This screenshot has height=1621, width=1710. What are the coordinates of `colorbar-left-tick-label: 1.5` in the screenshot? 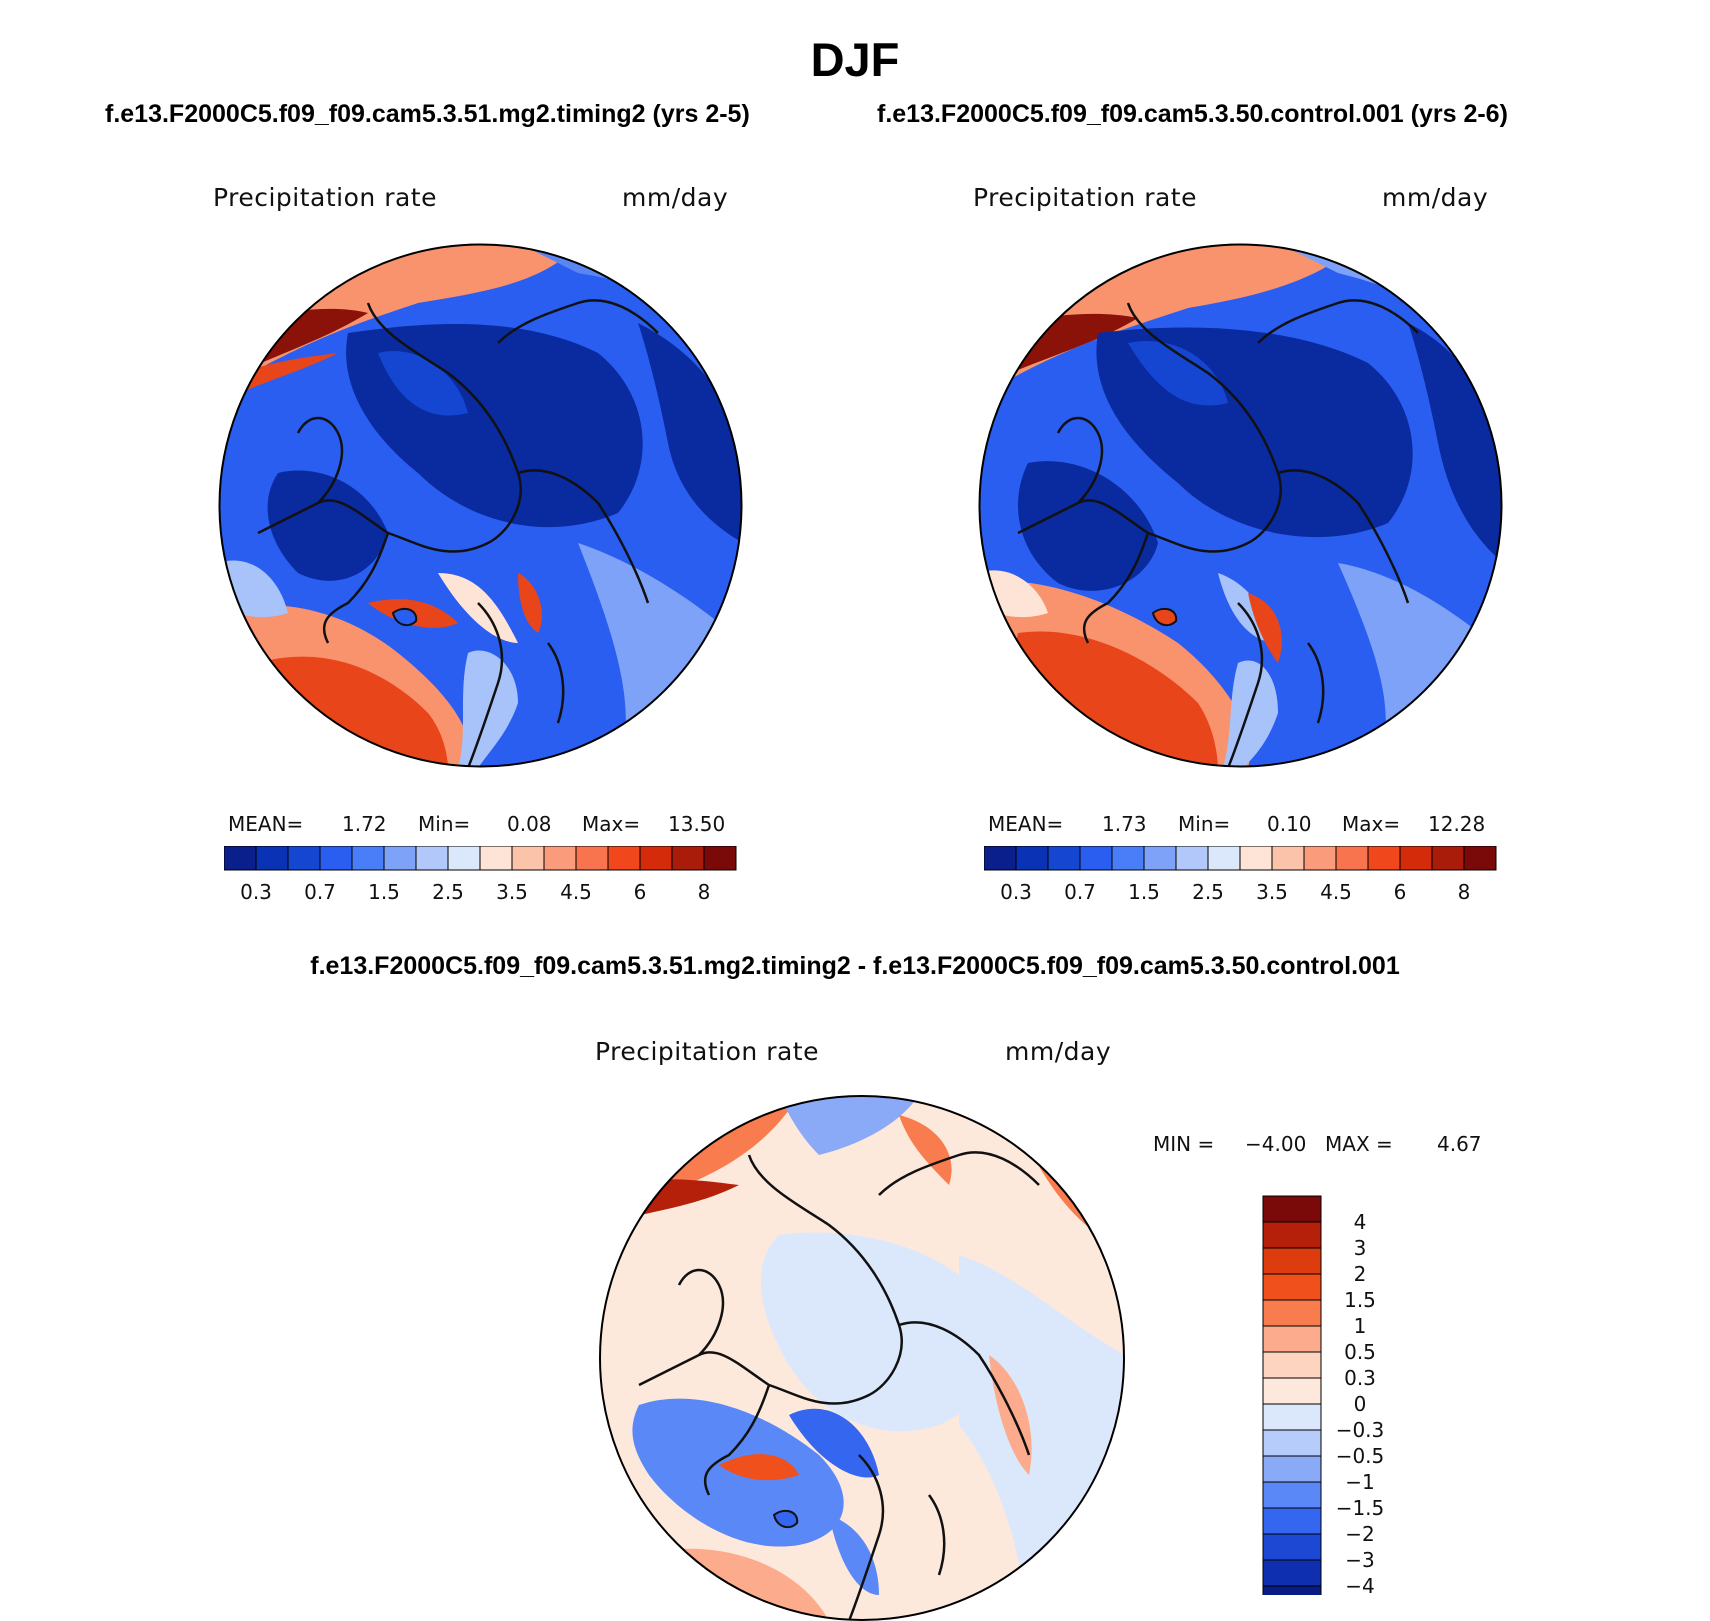 It's located at (384, 892).